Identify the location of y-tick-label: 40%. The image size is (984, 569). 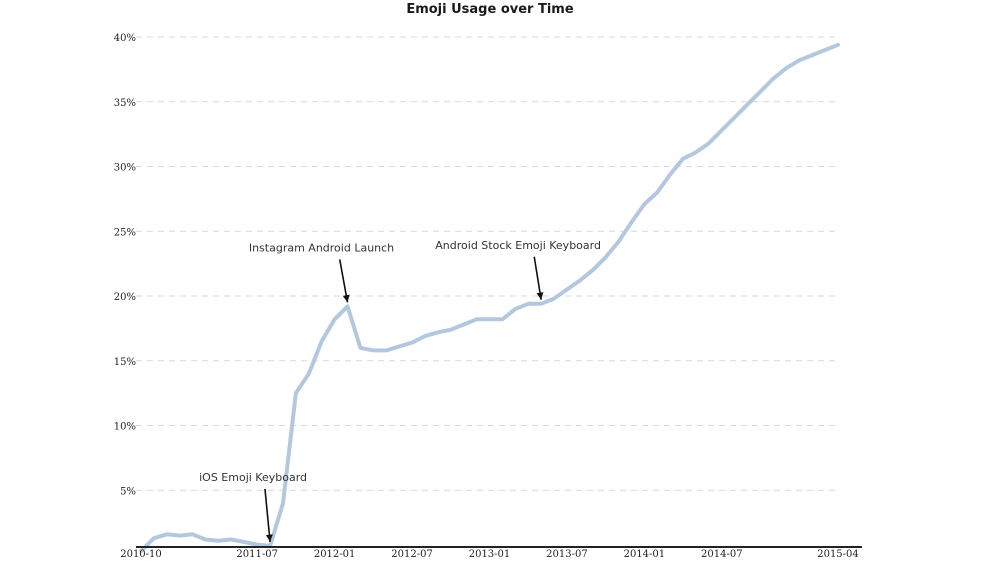
(125, 38).